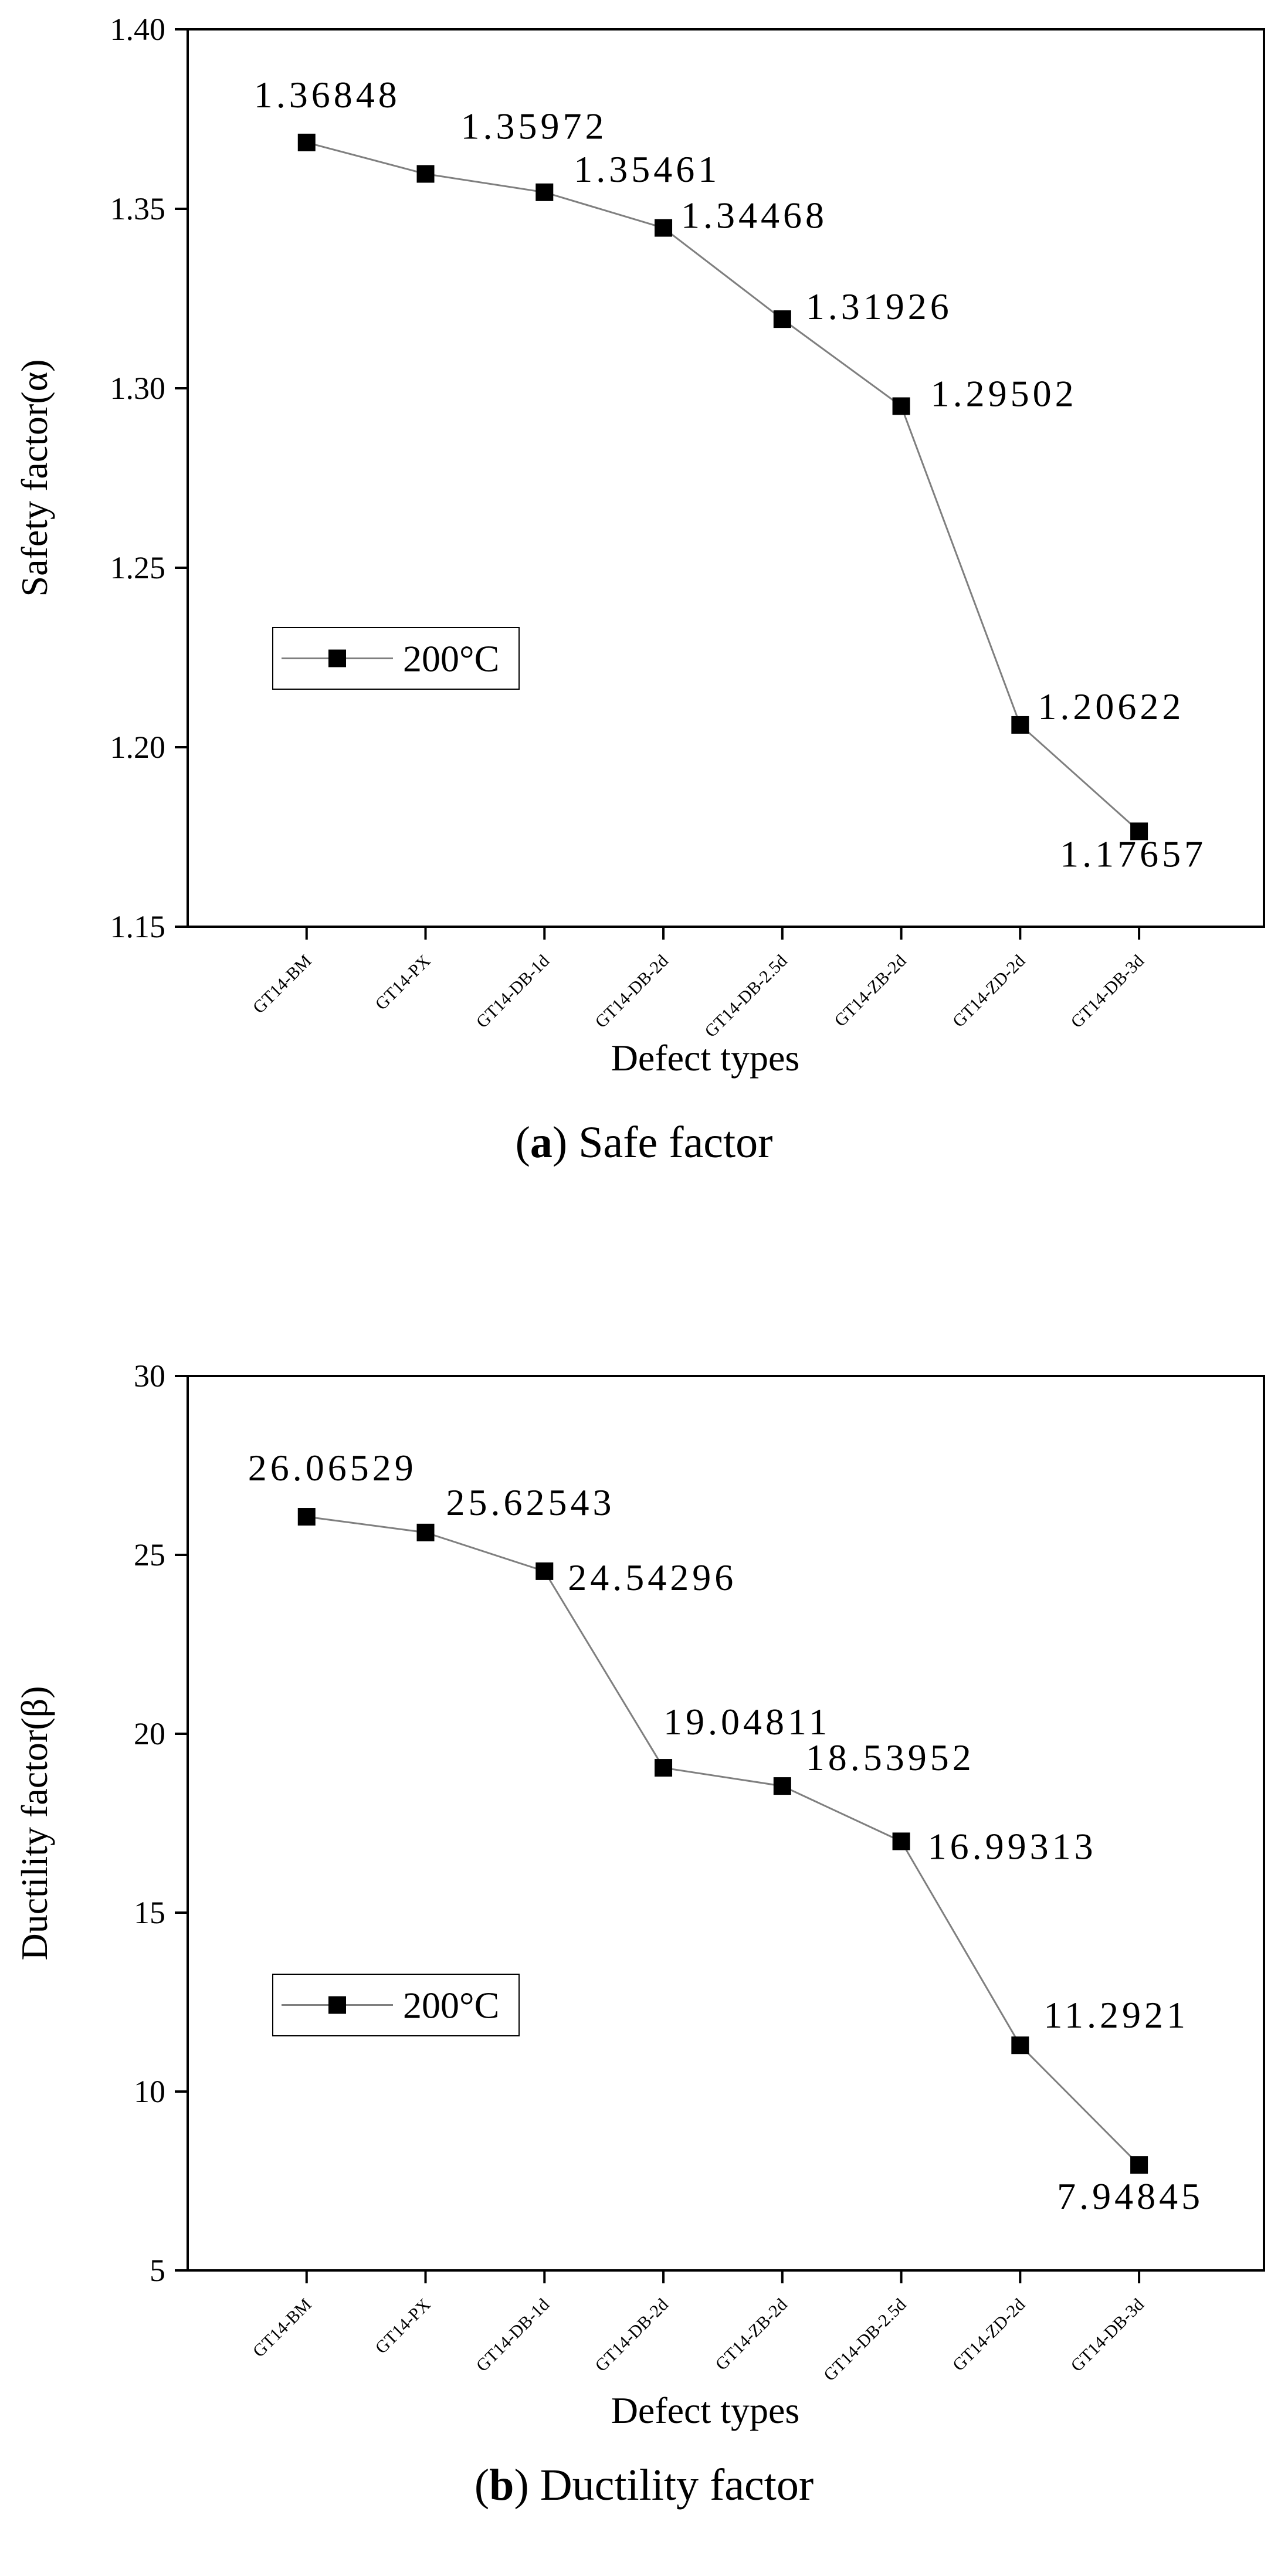 This screenshot has height=2576, width=1288. Describe the element at coordinates (647, 169) in the screenshot. I see `data-label: 1.35461` at that location.